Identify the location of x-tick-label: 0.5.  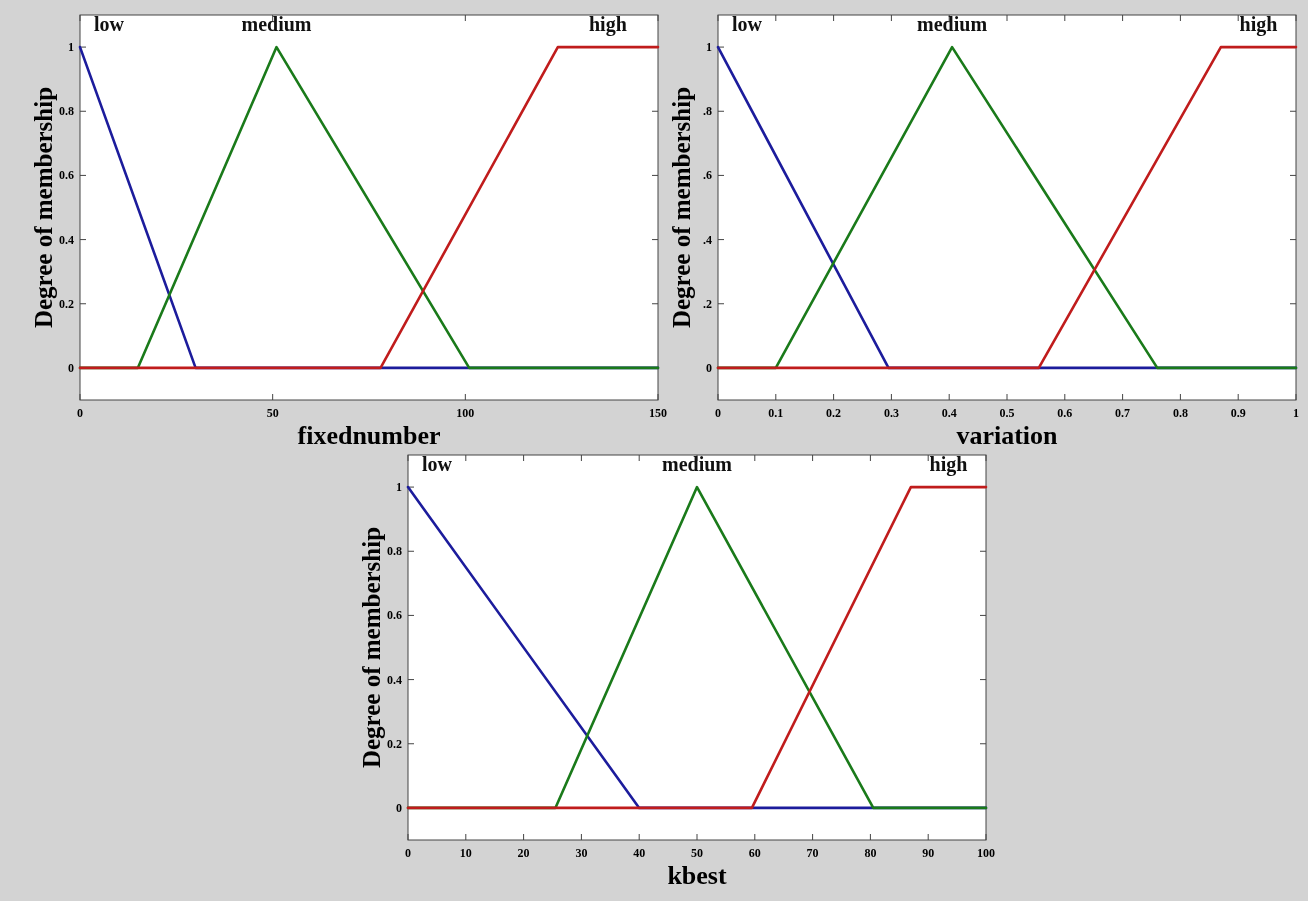
(1007, 413).